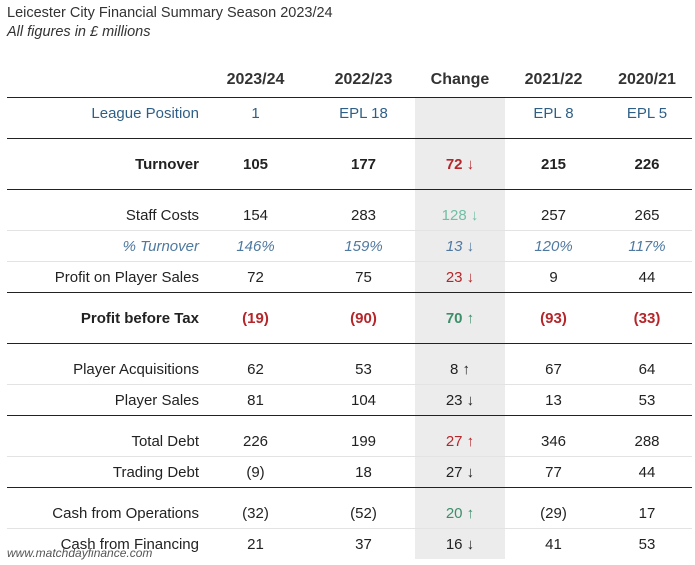 This screenshot has height=565, width=695. What do you see at coordinates (255, 369) in the screenshot?
I see `cell-2023-24: 62` at bounding box center [255, 369].